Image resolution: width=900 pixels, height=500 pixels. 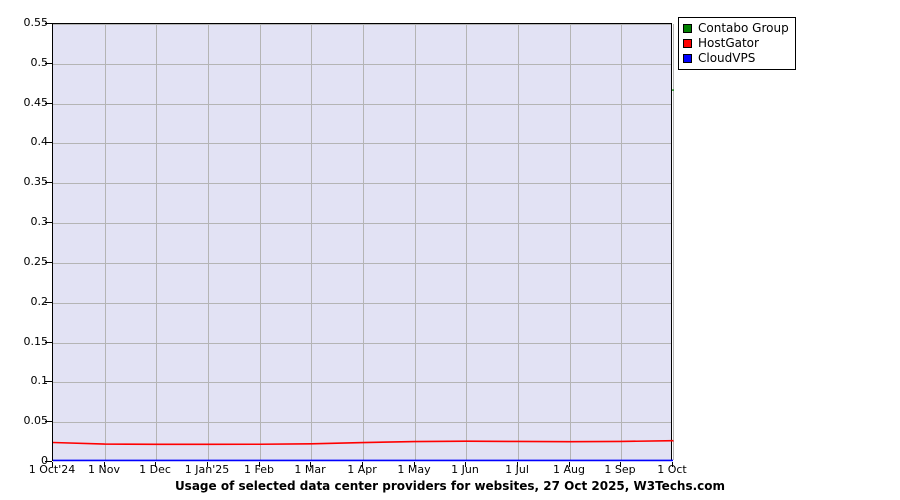 I want to click on x-tick-label: 1 Oct'24, so click(x=52, y=469).